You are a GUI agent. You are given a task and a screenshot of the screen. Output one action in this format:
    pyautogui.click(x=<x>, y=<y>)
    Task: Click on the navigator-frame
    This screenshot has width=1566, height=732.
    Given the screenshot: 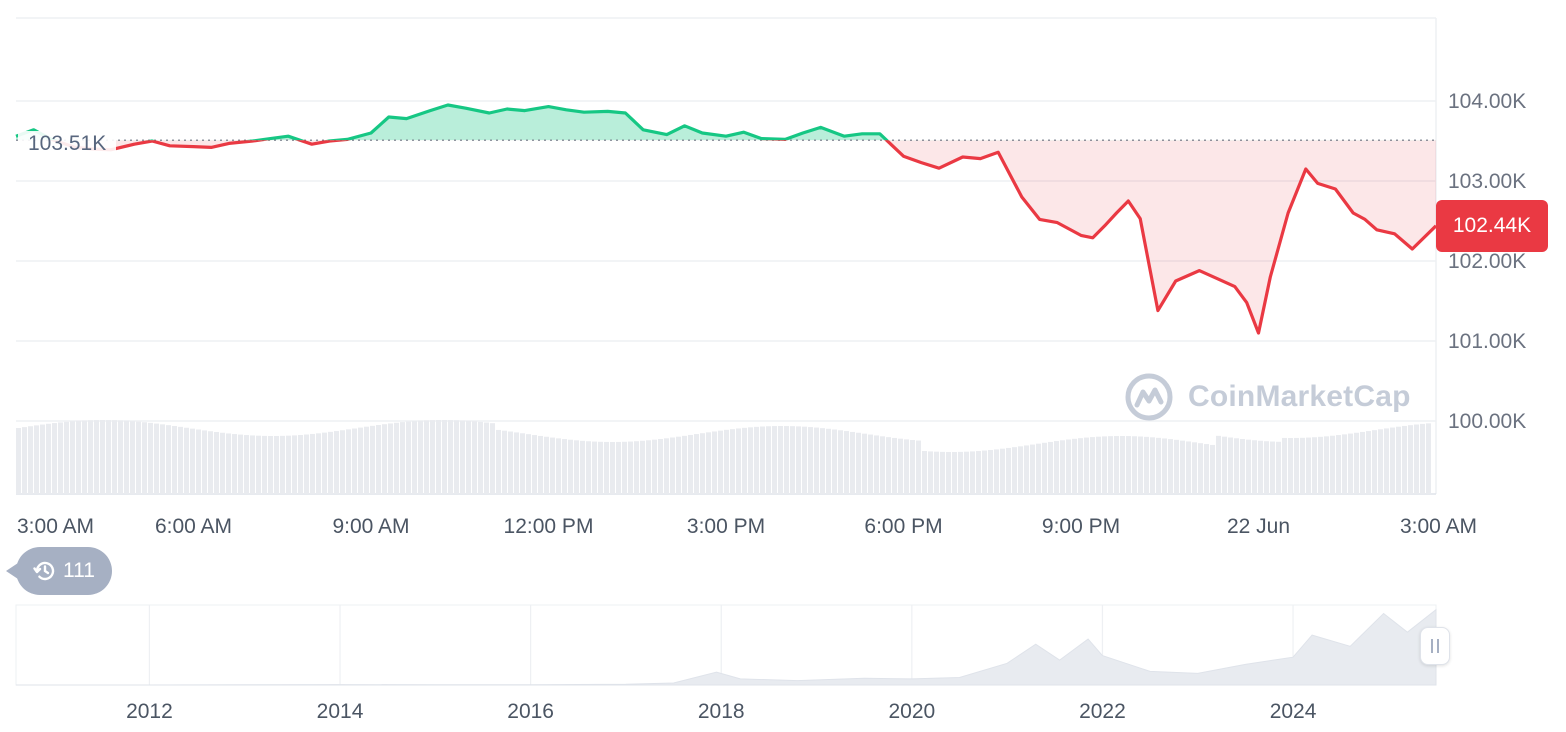 What is the action you would take?
    pyautogui.click(x=726, y=645)
    